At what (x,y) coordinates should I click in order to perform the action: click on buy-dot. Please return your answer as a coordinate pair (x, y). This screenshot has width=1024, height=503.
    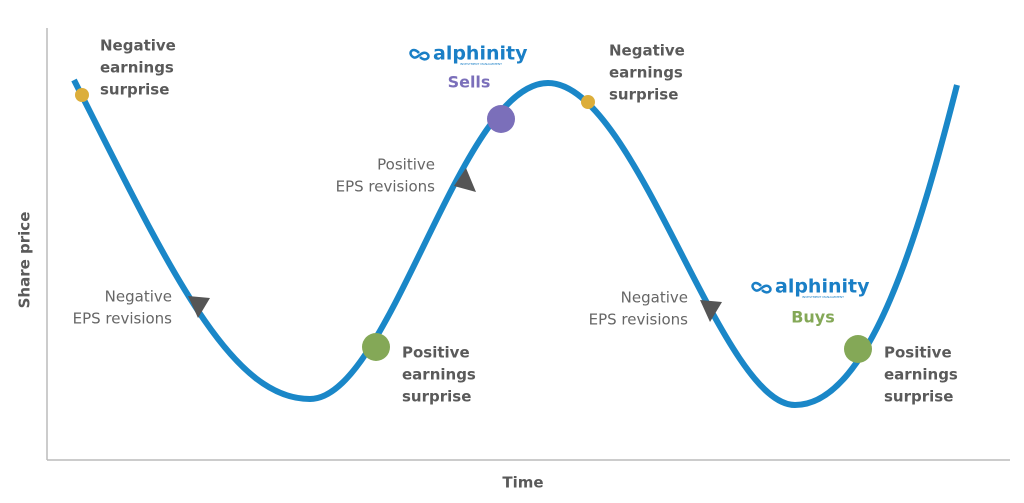
    Looking at the image, I should click on (858, 349).